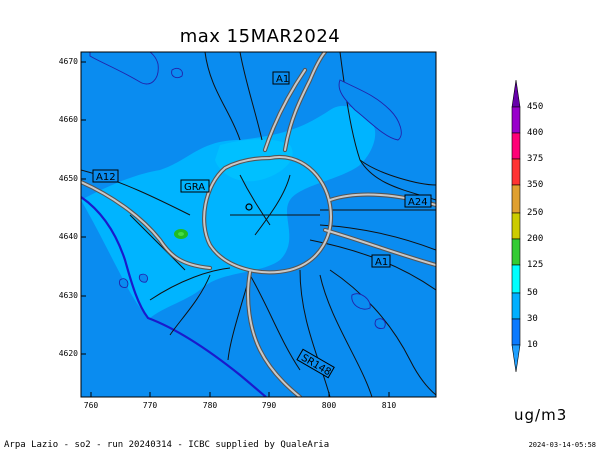  What do you see at coordinates (541, 415) in the screenshot?
I see `unit-label: ug/m3` at bounding box center [541, 415].